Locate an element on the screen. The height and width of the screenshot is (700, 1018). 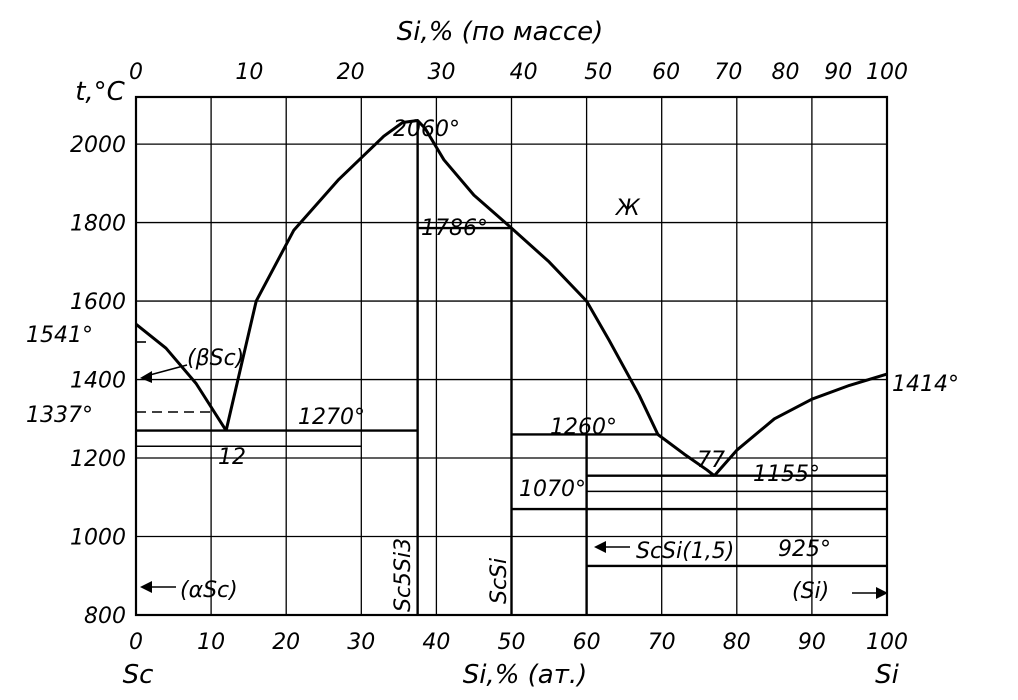
x-tick-label: 40 is located at coordinates (436, 642).